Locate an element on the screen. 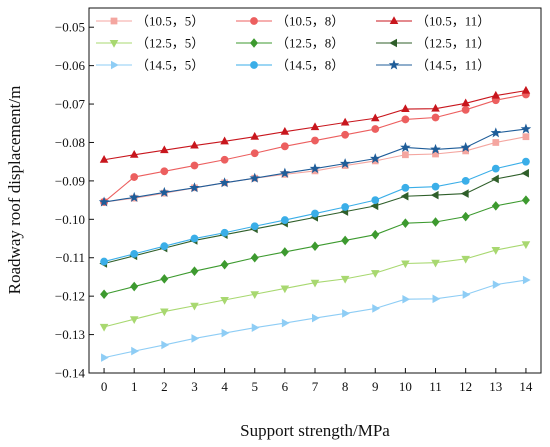 Image resolution: width=550 pixels, height=447 pixels. legend-label: （10.5，11） is located at coordinates (453, 21).